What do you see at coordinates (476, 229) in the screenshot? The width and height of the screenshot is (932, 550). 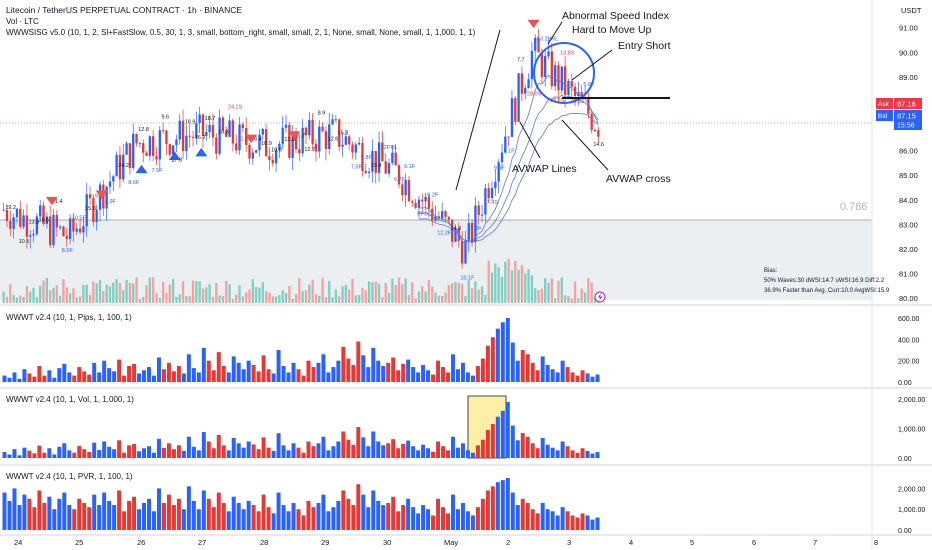 I see `wave-label: 9.3F` at bounding box center [476, 229].